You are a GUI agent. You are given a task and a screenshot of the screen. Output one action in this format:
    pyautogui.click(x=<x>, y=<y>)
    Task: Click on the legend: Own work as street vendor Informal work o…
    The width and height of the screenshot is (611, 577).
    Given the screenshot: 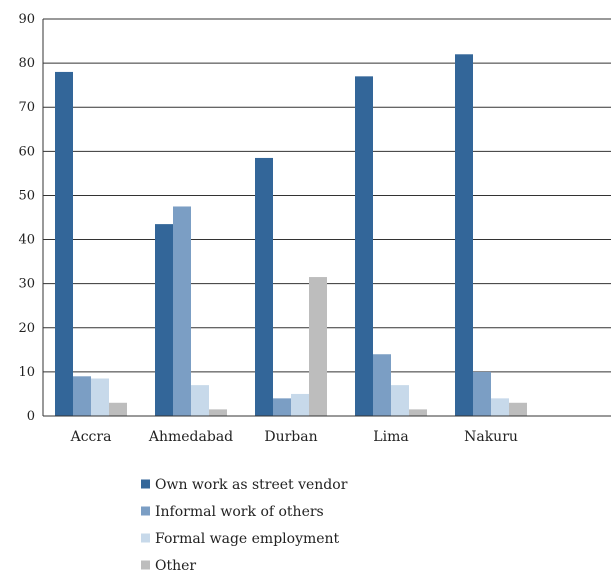 What is the action you would take?
    pyautogui.click(x=244, y=525)
    